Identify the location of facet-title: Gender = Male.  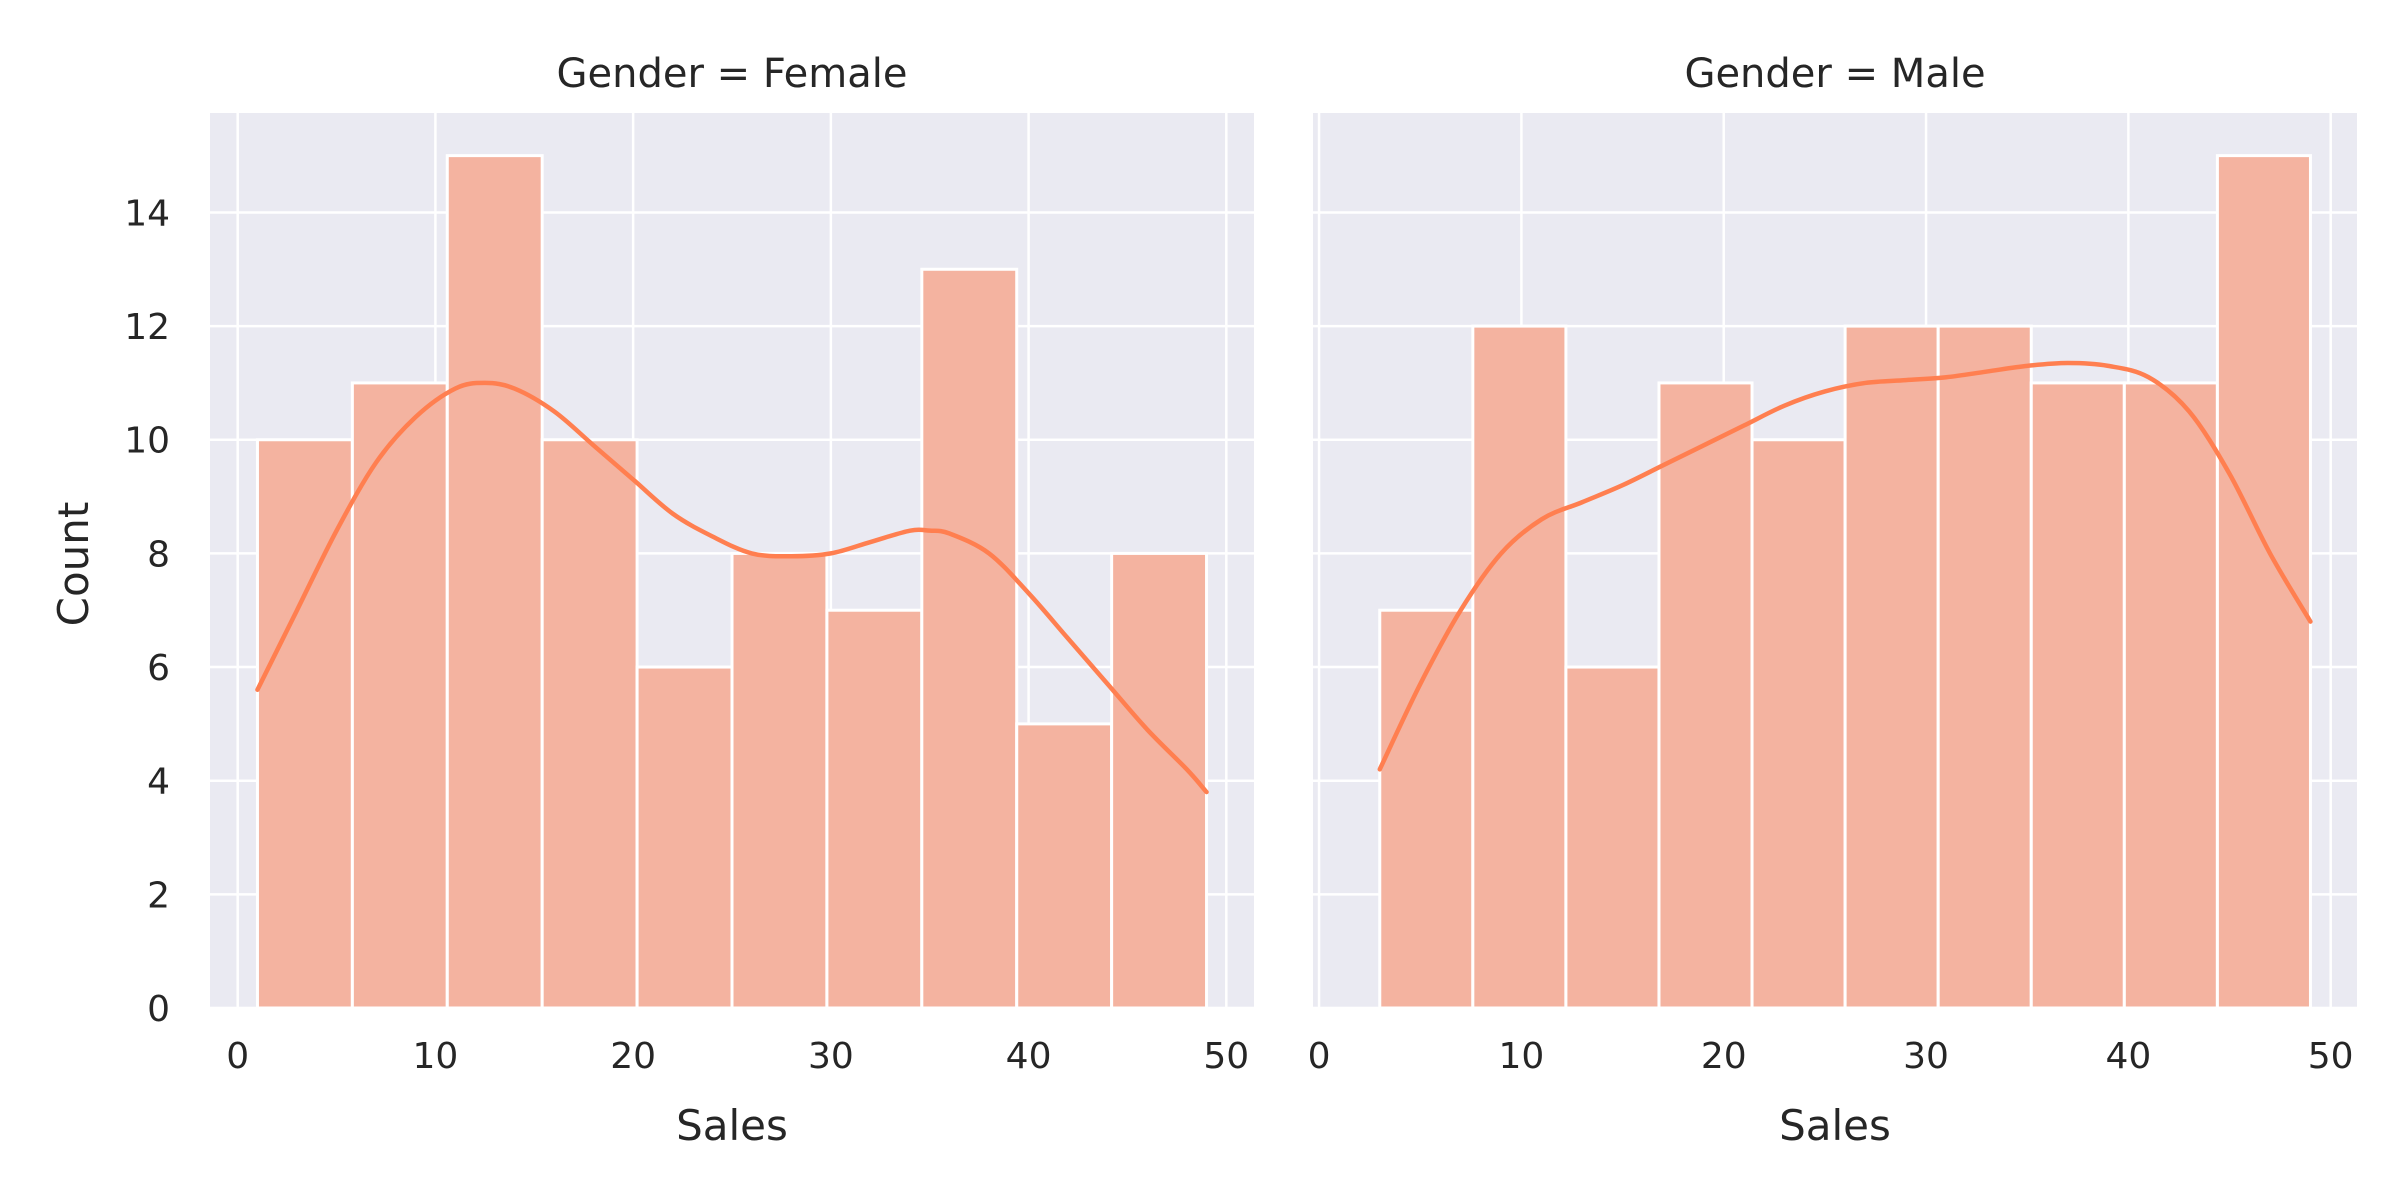
(1834, 74).